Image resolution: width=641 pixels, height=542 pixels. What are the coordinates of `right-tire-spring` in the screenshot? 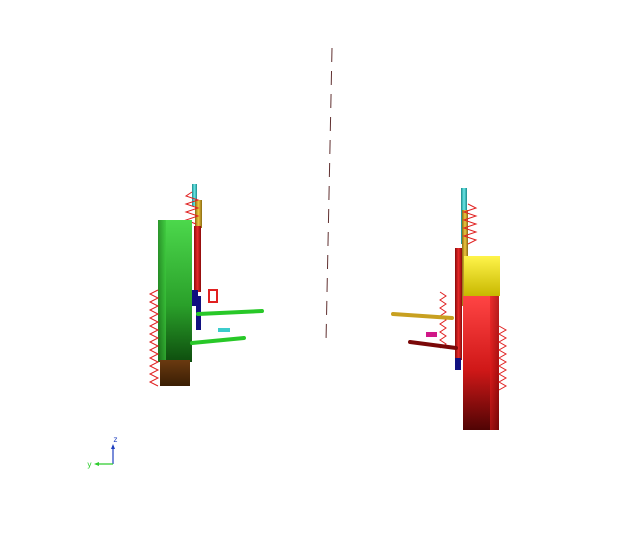 It's located at (502, 358).